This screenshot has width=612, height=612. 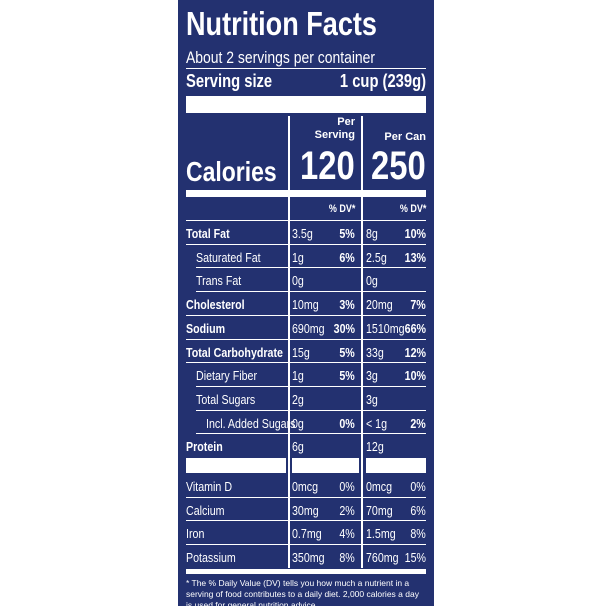 What do you see at coordinates (377, 423) in the screenshot?
I see `nutrient-amount: < 1g` at bounding box center [377, 423].